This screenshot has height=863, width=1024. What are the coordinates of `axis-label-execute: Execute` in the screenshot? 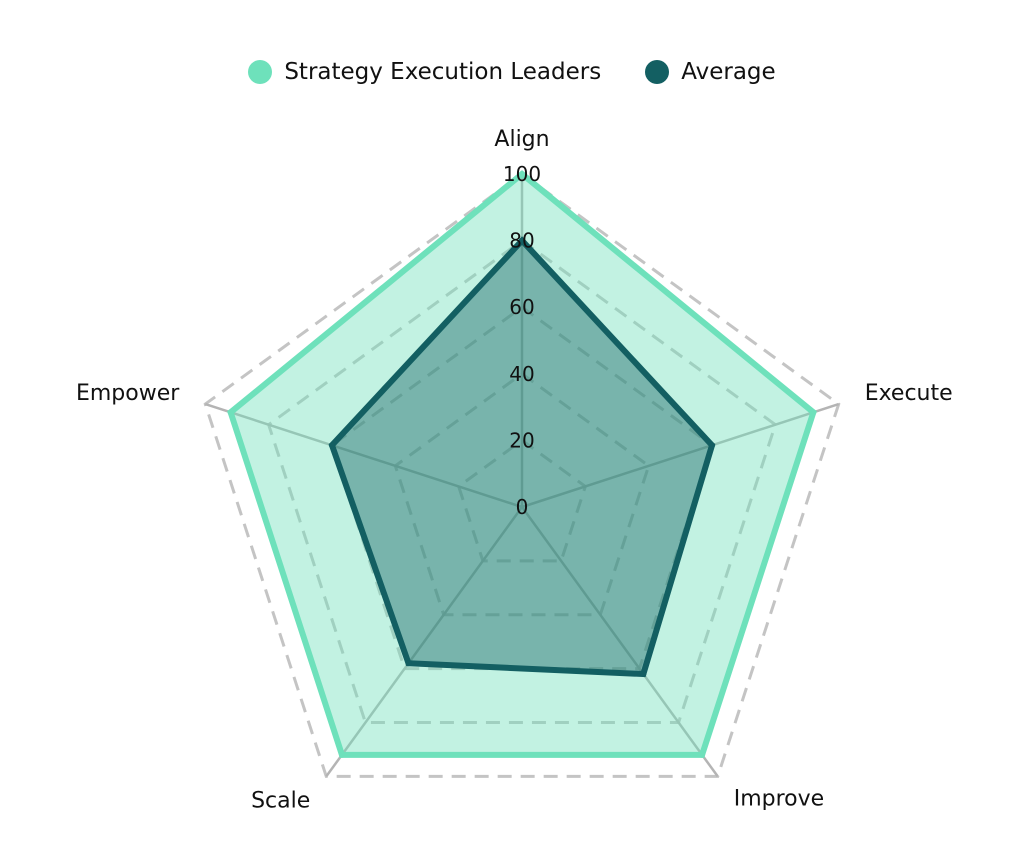 It's located at (909, 393).